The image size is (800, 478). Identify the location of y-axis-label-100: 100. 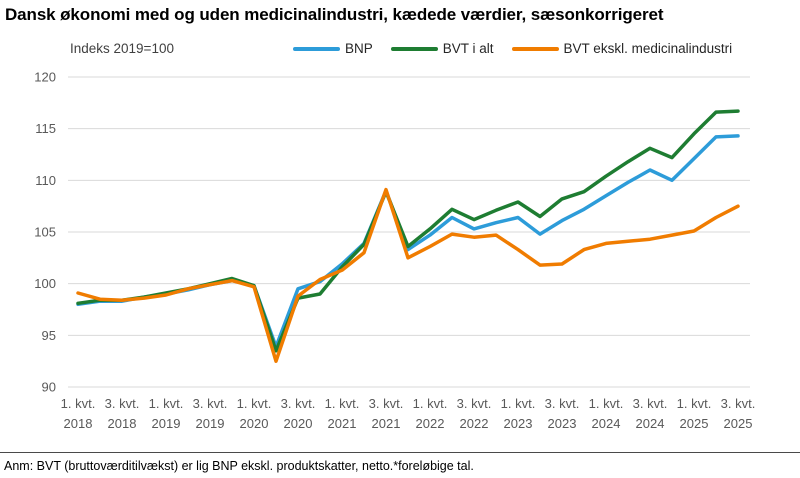
(45, 283).